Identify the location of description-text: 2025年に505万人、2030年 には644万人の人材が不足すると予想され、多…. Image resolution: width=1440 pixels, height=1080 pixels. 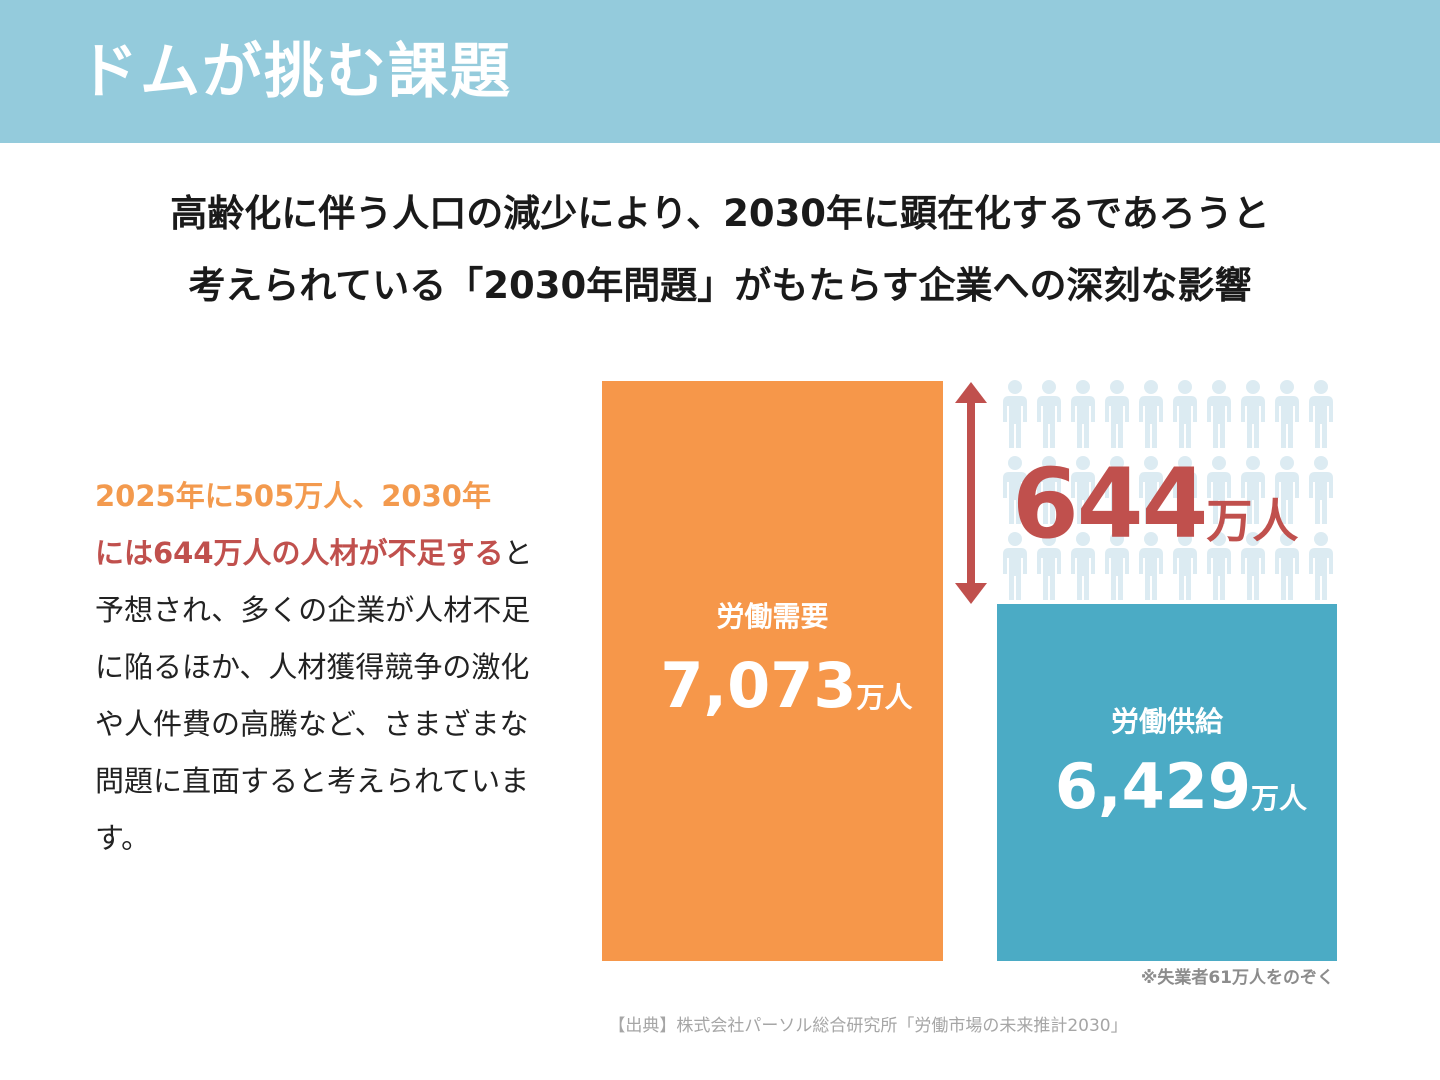
(325, 667).